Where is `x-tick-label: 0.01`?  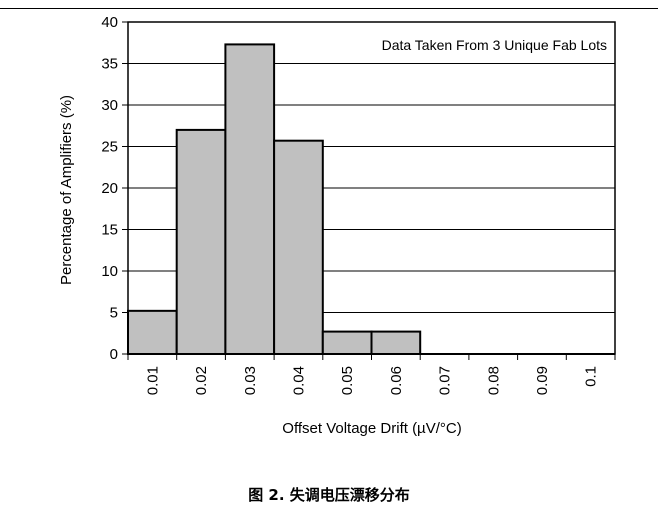 x-tick-label: 0.01 is located at coordinates (152, 380).